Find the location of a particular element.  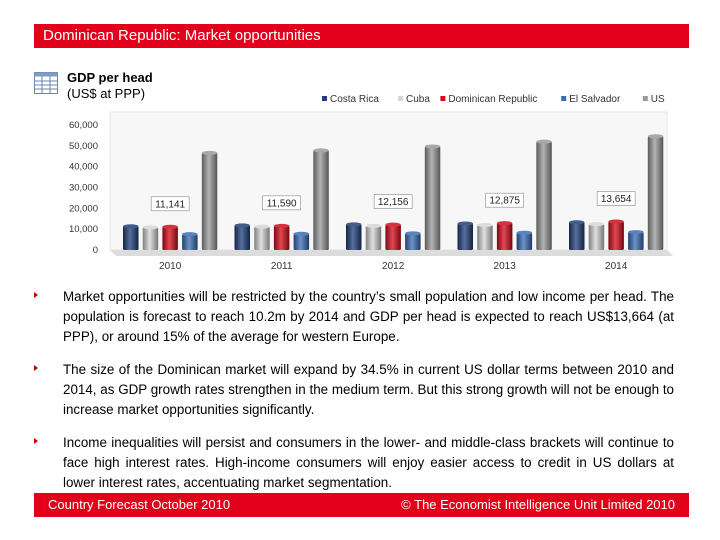

legend-label: El Salvador is located at coordinates (595, 99).